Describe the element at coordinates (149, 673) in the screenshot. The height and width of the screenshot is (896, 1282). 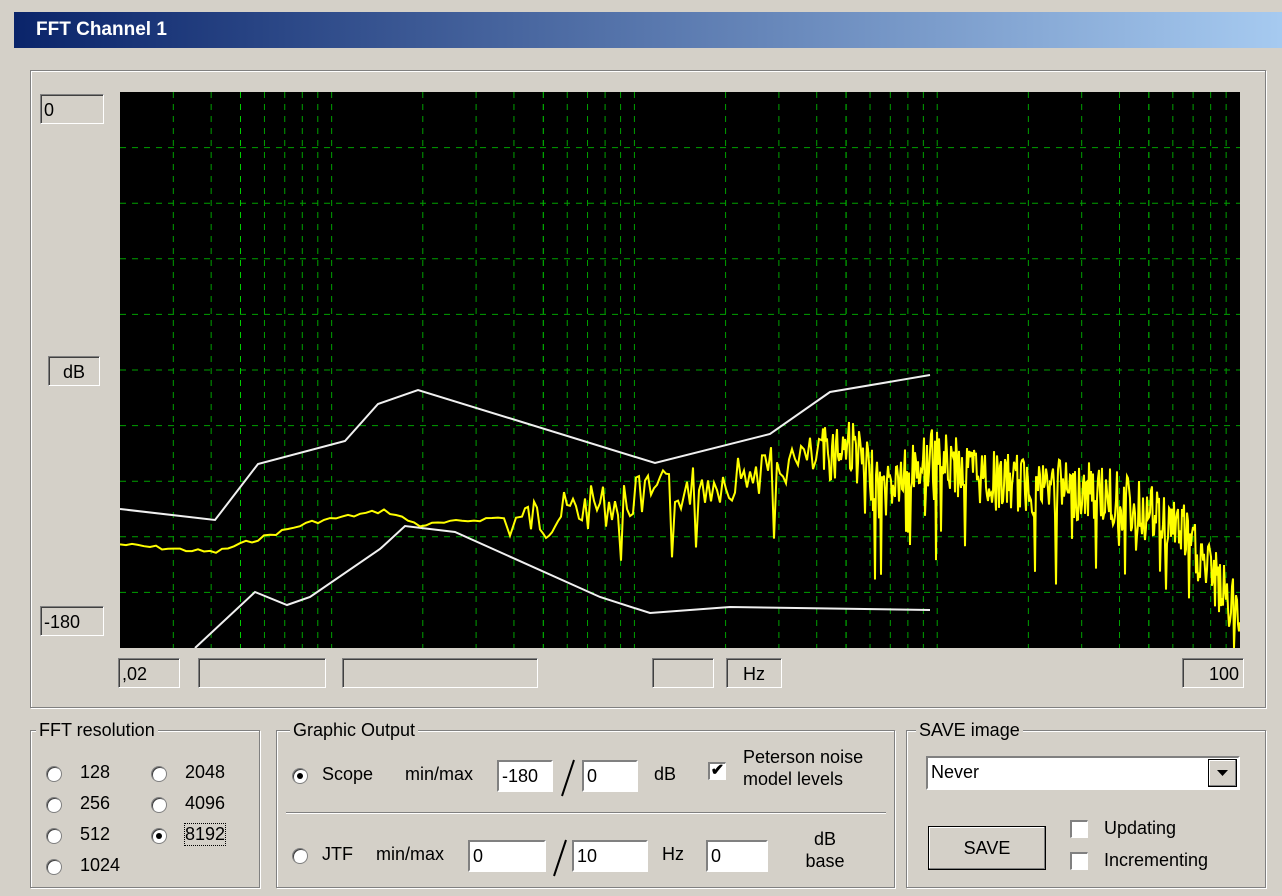
I see `x-min-box: ,02` at that location.